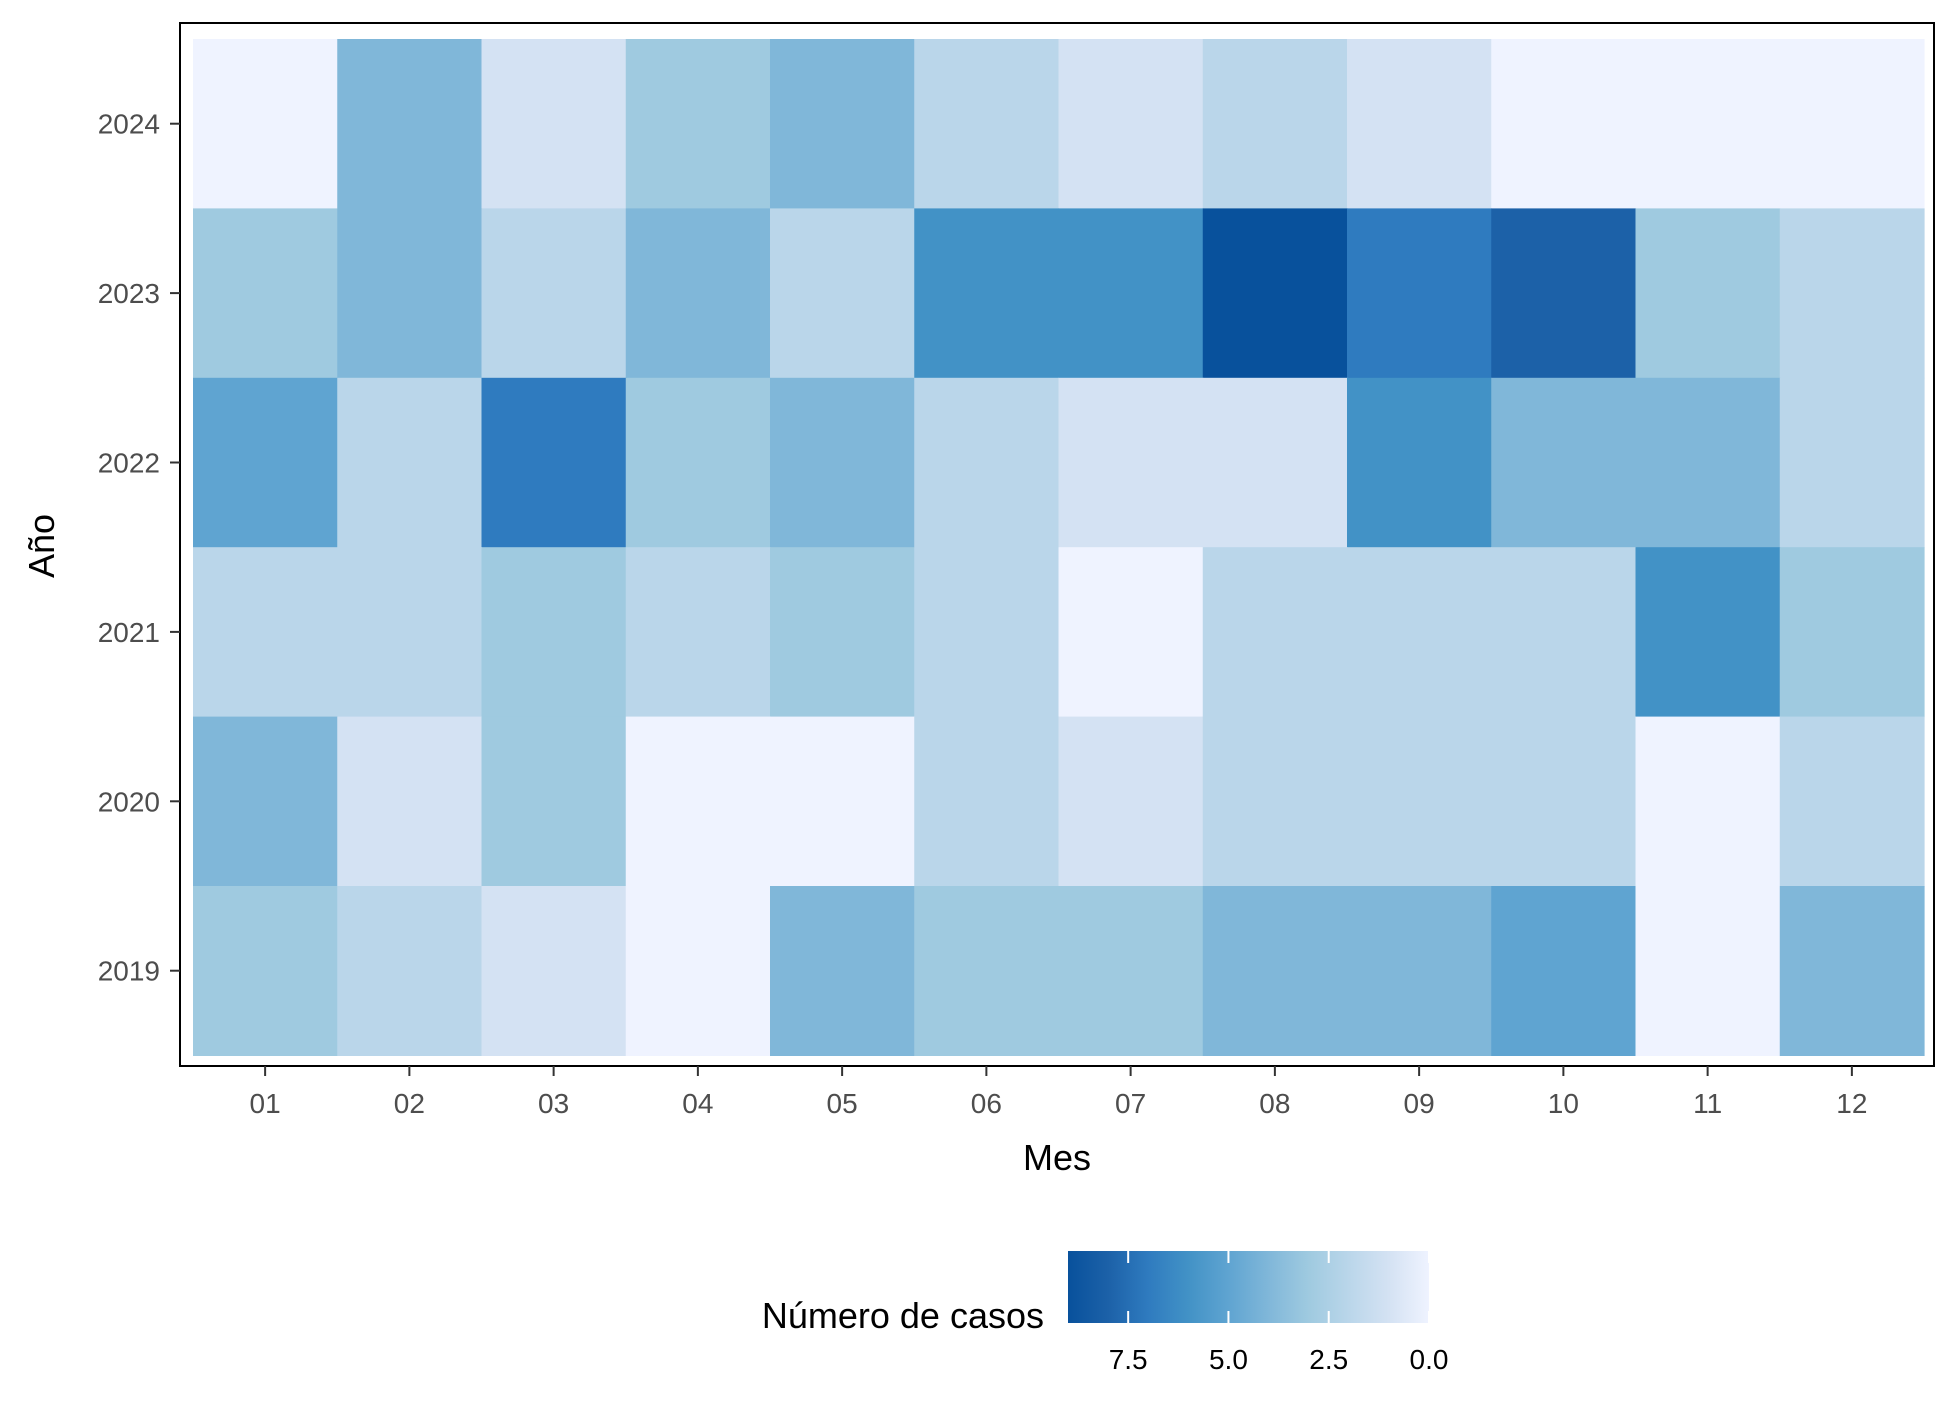  Describe the element at coordinates (129, 632) in the screenshot. I see `y-tick-label-2021: 2021` at that location.